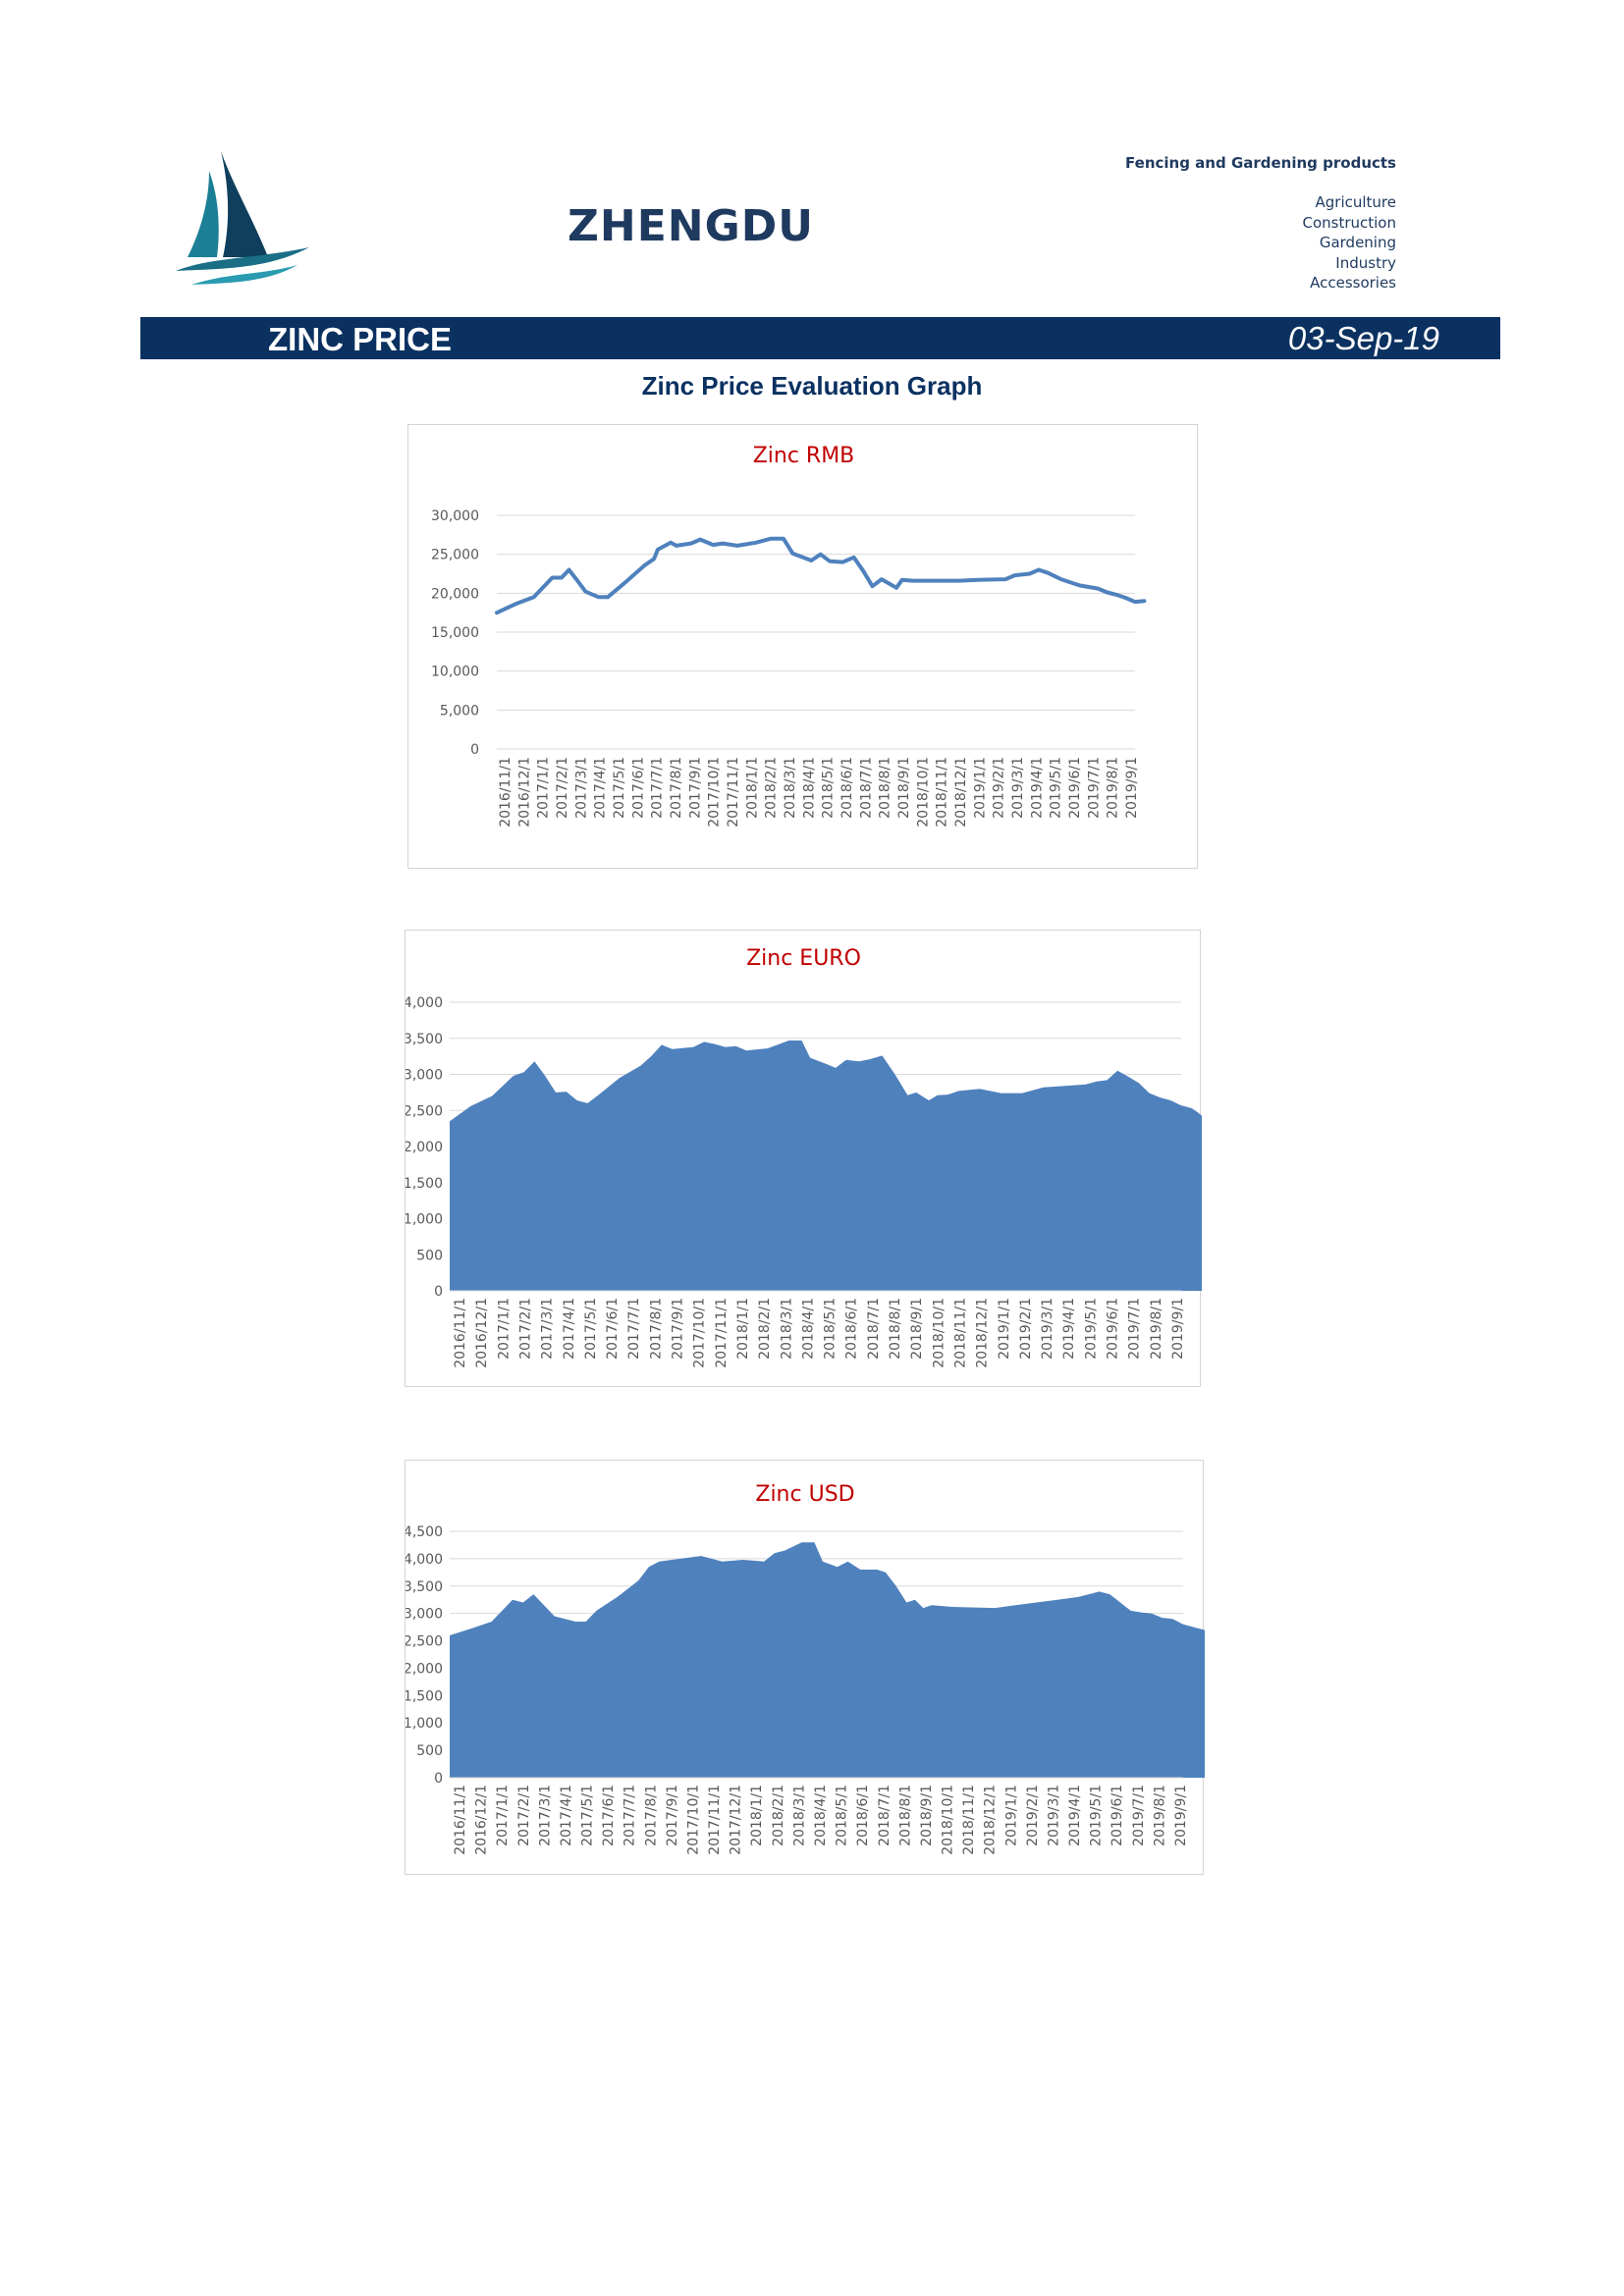 This screenshot has height=2296, width=1624. Describe the element at coordinates (1363, 338) in the screenshot. I see `report-date: 03-Sep-19` at that location.